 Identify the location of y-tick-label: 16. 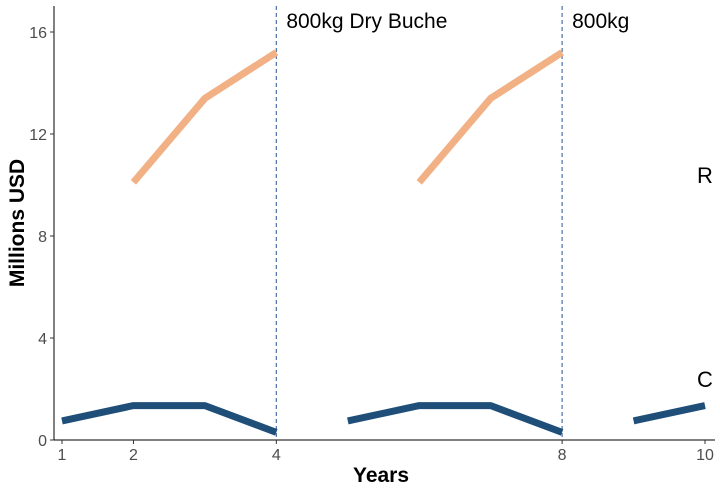
(38, 33).